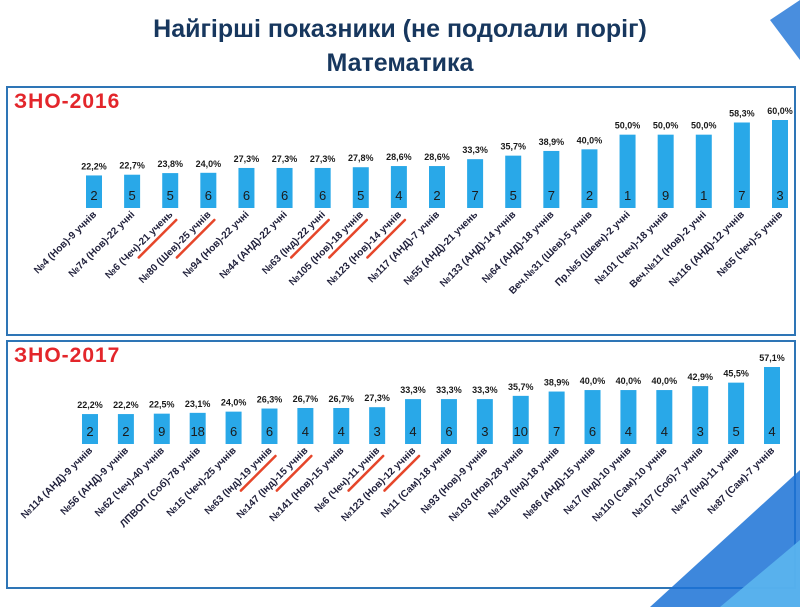  What do you see at coordinates (523, 482) in the screenshot?
I see `category-label: №118 (Інд)-18 учнів` at bounding box center [523, 482].